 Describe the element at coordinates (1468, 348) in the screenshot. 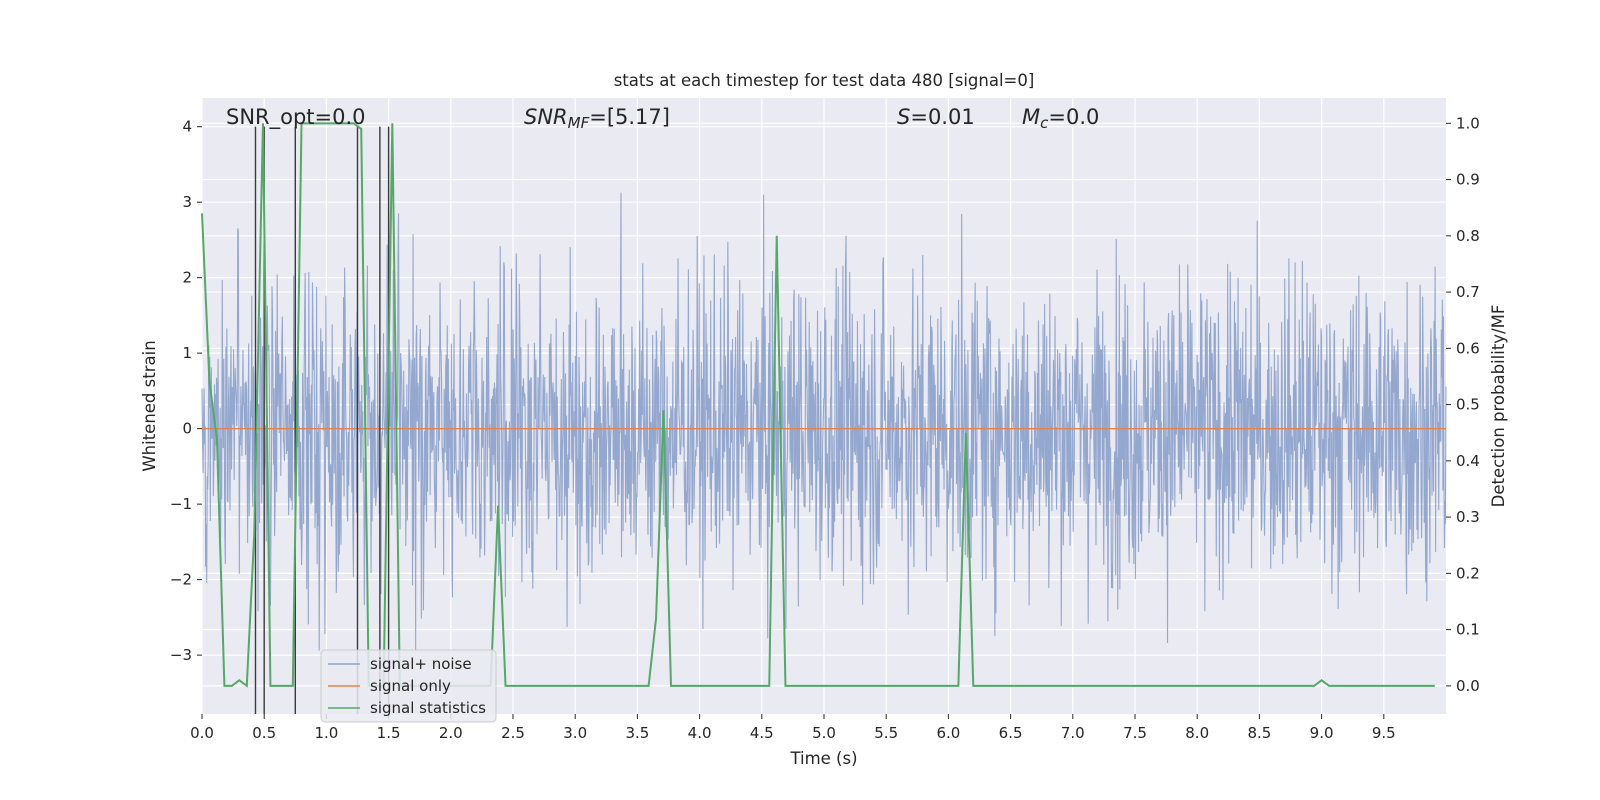

I see `y-right-tick-label-6: 0.6` at that location.